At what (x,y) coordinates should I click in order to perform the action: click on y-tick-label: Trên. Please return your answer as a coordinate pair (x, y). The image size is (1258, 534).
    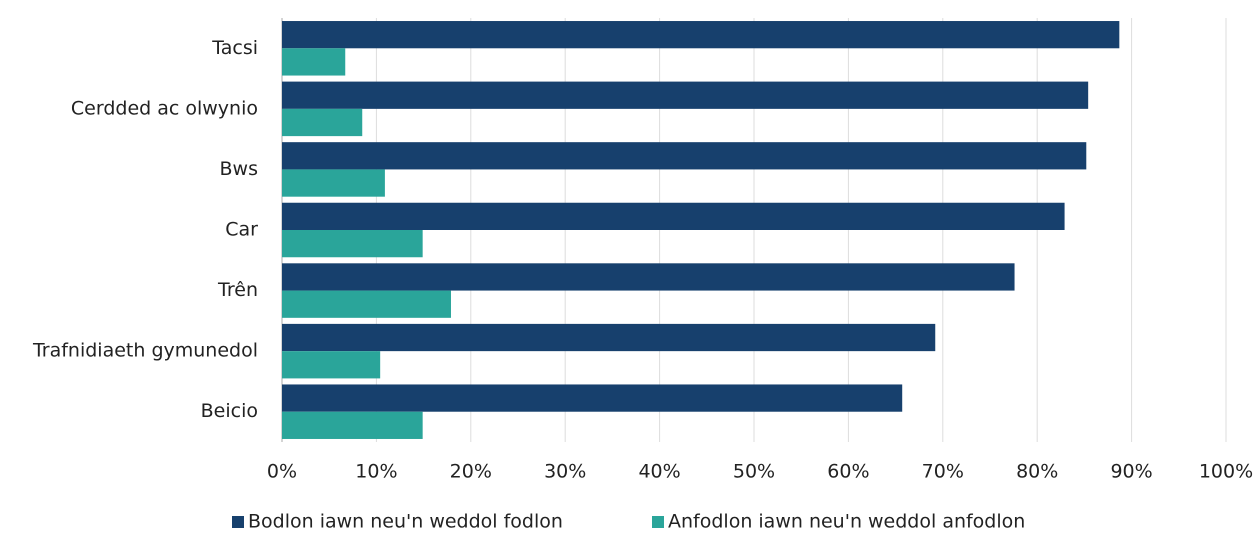
    Looking at the image, I should click on (237, 290).